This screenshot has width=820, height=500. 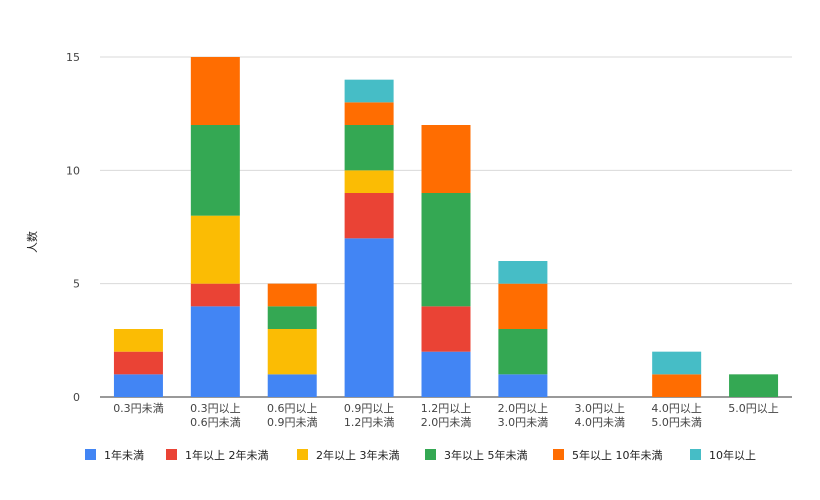 What do you see at coordinates (76, 397) in the screenshot?
I see `y-tick-label: 0` at bounding box center [76, 397].